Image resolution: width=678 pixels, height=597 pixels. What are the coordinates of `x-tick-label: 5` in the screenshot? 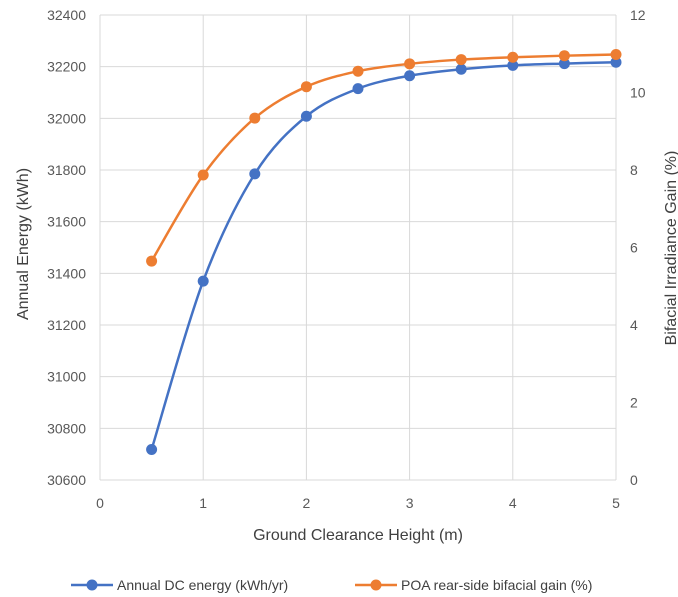 It's located at (616, 503).